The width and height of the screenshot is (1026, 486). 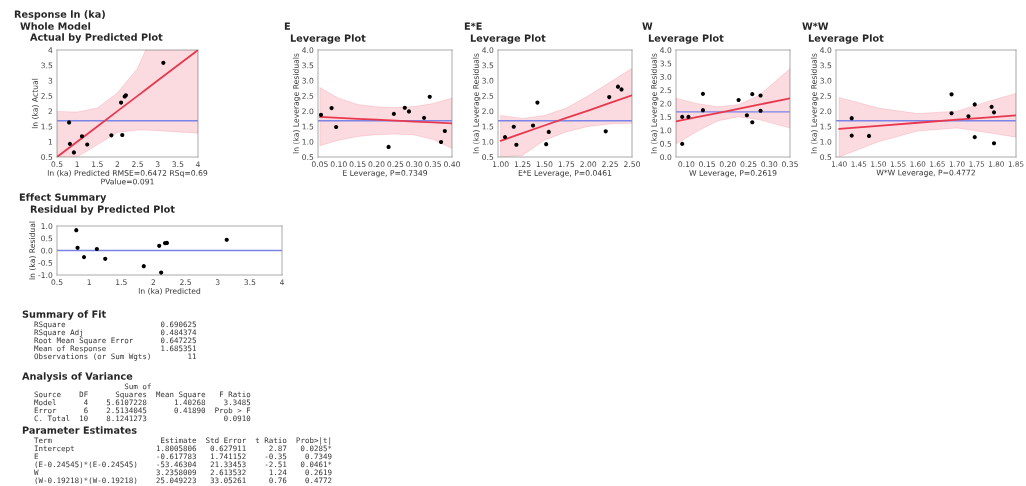 I want to click on text: Summary of Fit, so click(x=64, y=315).